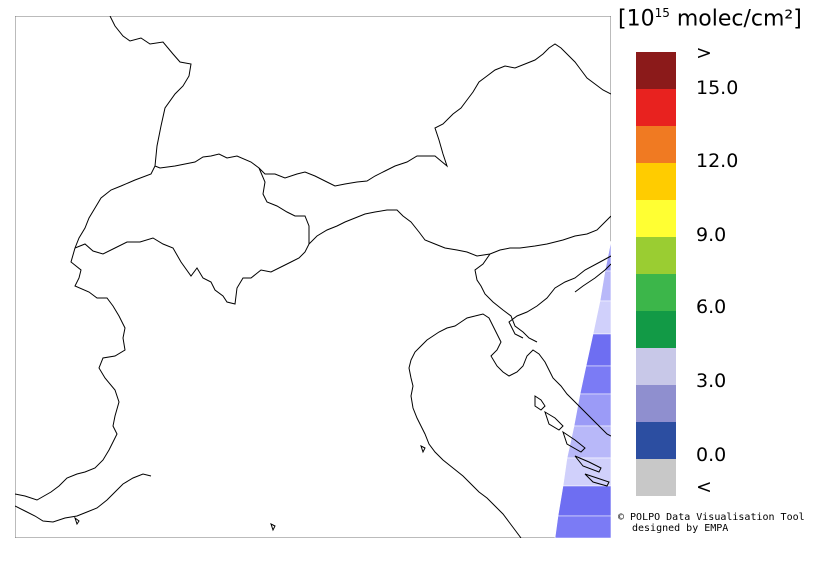 The height and width of the screenshot is (566, 813). I want to click on legend-label: 15.0, so click(717, 88).